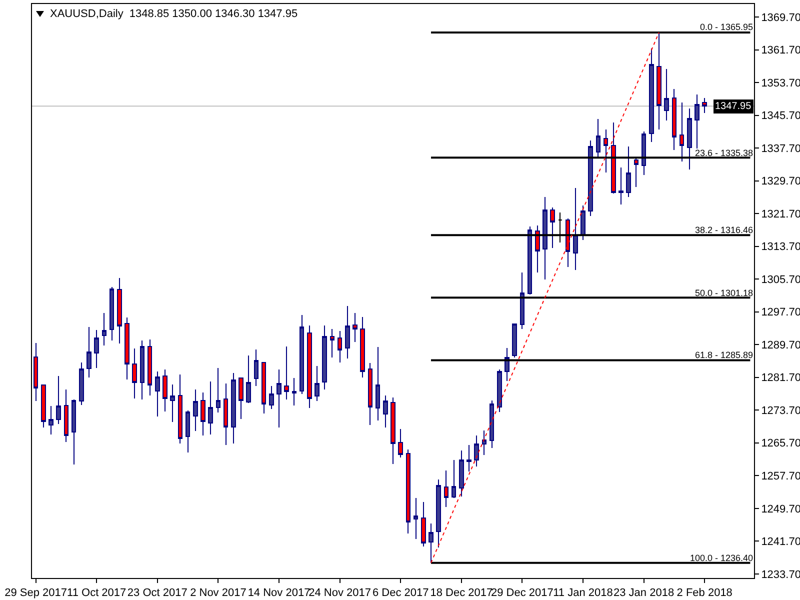 Image resolution: width=800 pixels, height=600 pixels. I want to click on x-tick-label: 11 Oct 2017, so click(96, 593).